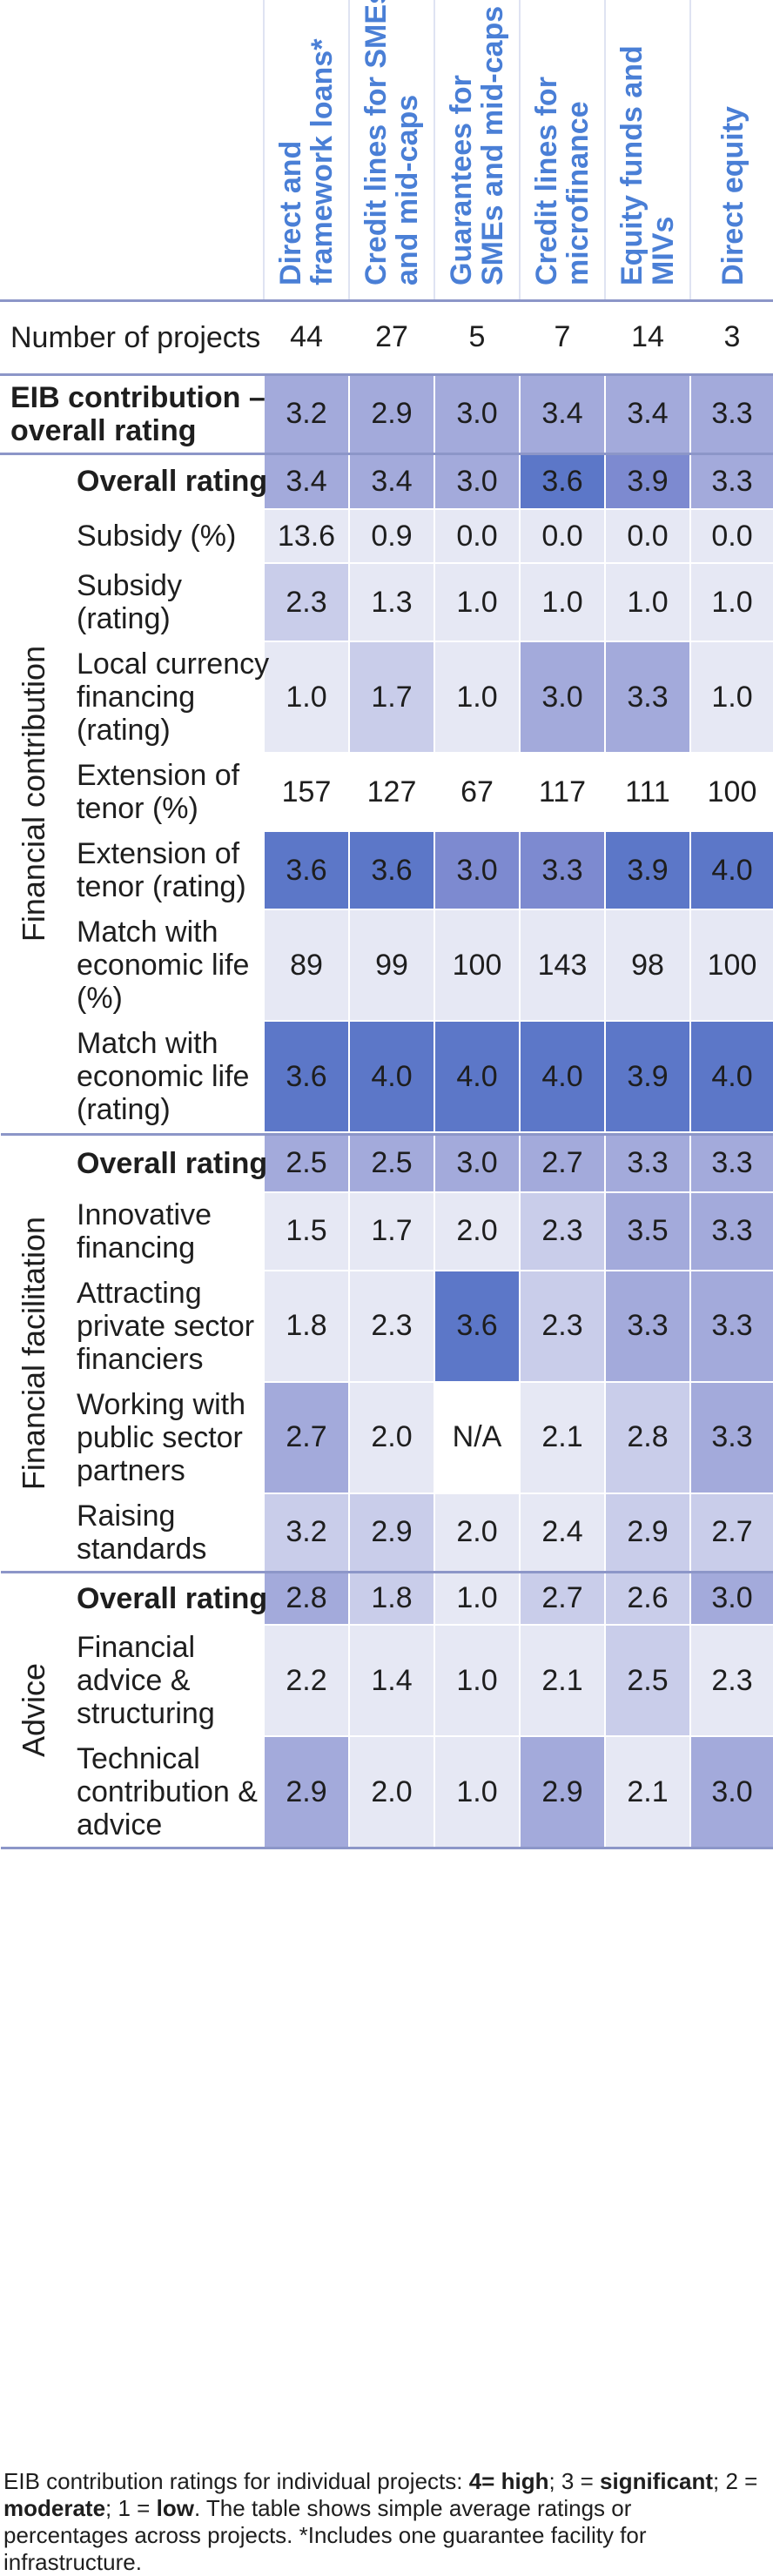 The width and height of the screenshot is (773, 2576). Describe the element at coordinates (392, 337) in the screenshot. I see `table-cell: 27` at that location.